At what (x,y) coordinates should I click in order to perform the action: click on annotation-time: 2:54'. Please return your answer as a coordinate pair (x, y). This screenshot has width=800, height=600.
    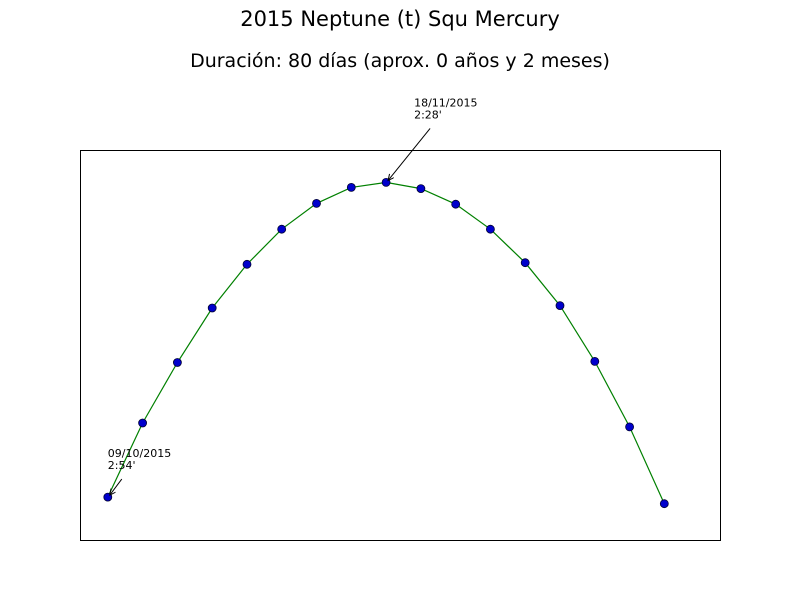
    Looking at the image, I should click on (122, 465).